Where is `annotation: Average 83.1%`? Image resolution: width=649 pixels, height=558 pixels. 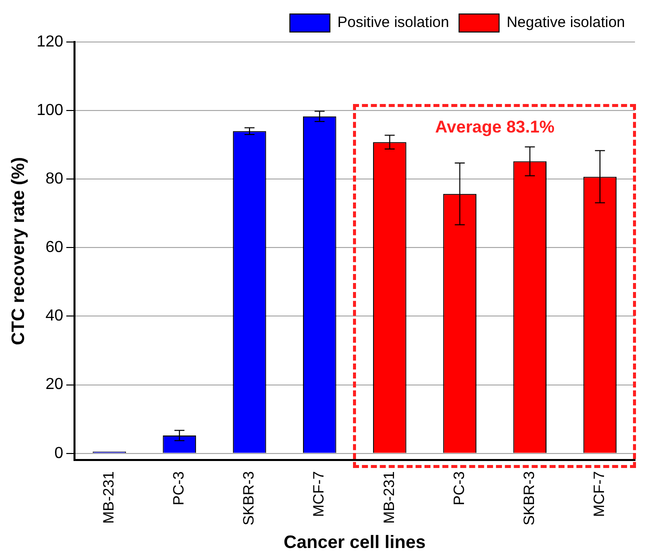 annotation: Average 83.1% is located at coordinates (495, 127).